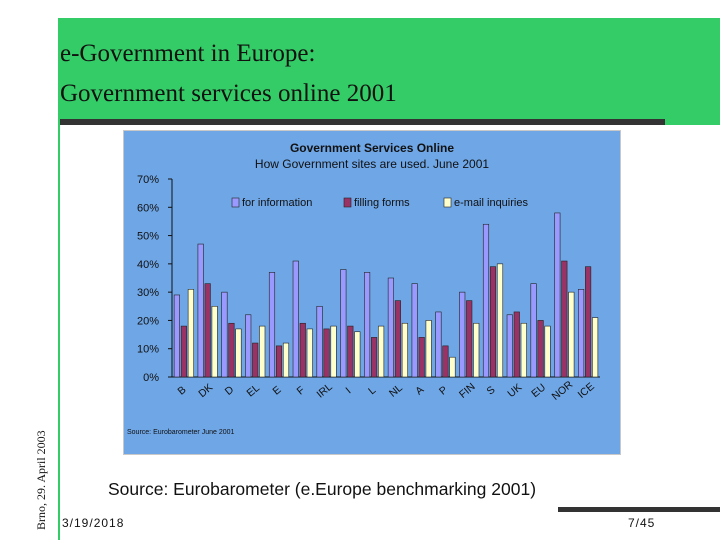 This screenshot has height=540, width=720. What do you see at coordinates (148, 237) in the screenshot?
I see `y-tick-label: 50%` at bounding box center [148, 237].